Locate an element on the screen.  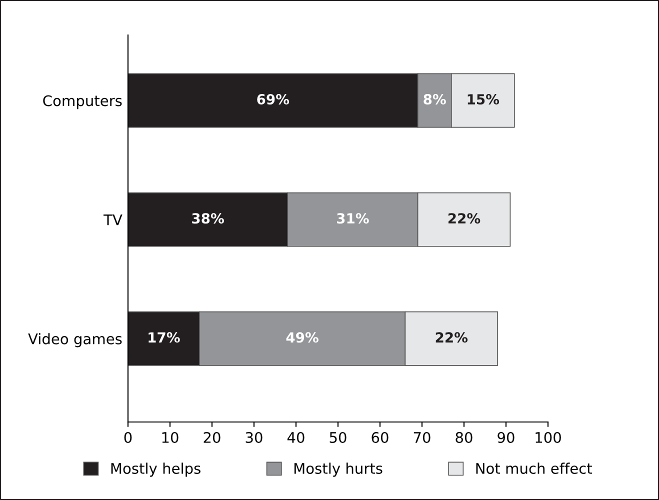
data-label: 49% is located at coordinates (302, 337).